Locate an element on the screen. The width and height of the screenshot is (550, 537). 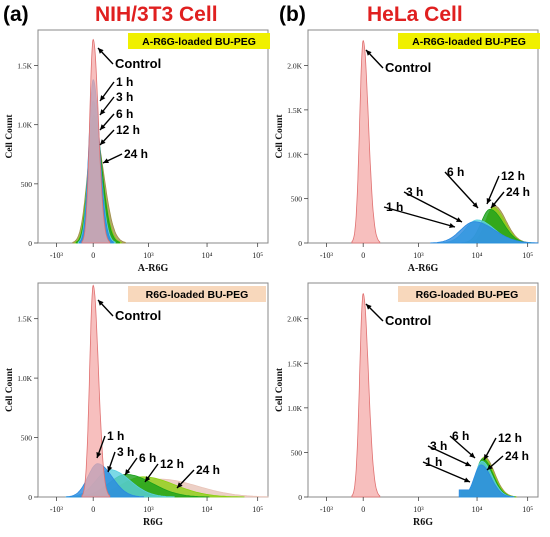
x-axis-label: R6G is located at coordinates (153, 522).